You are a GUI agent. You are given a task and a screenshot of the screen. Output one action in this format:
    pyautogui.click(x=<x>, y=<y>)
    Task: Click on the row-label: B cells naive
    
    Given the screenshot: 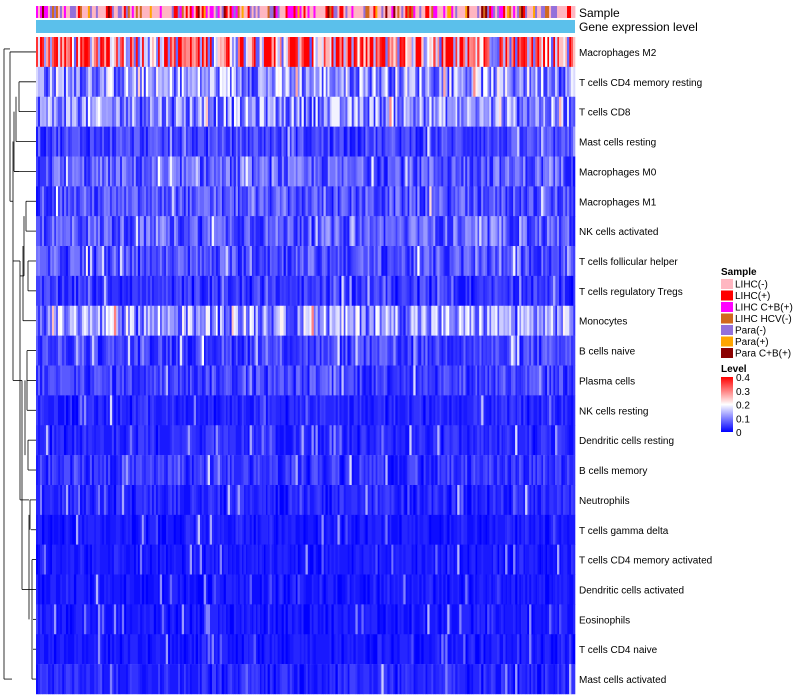 What is the action you would take?
    pyautogui.click(x=607, y=352)
    